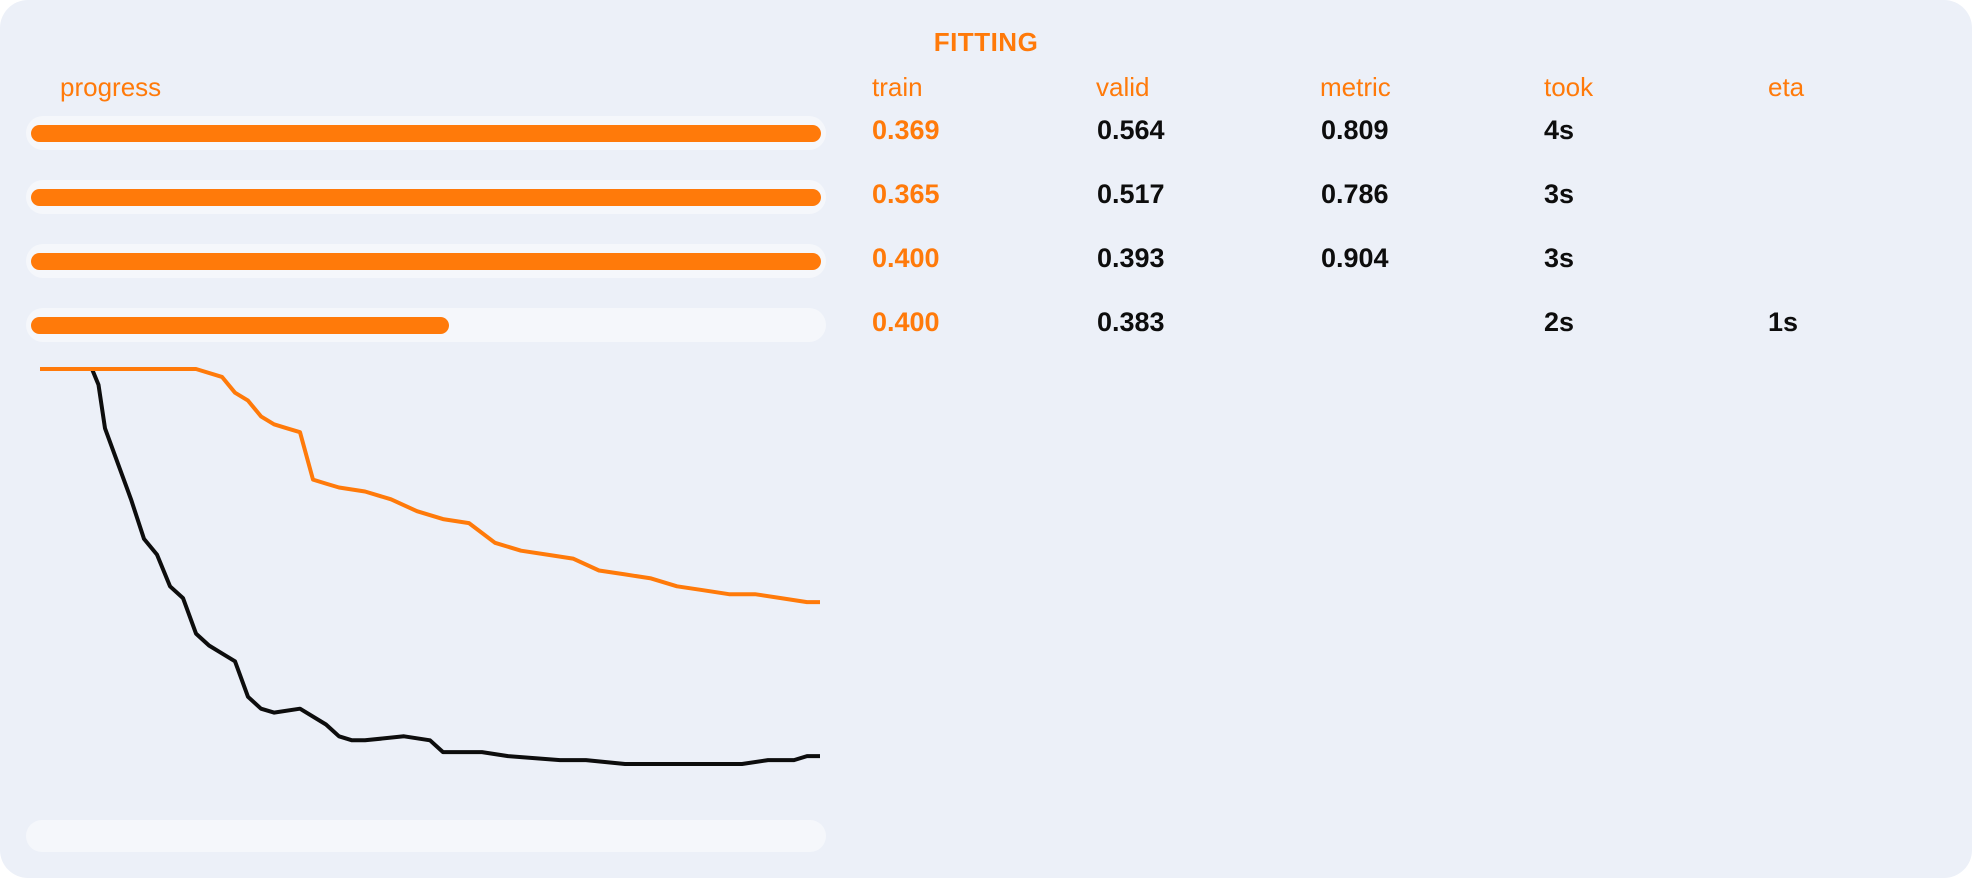  I want to click on train-loss-epoch-2: 0.365, so click(906, 194).